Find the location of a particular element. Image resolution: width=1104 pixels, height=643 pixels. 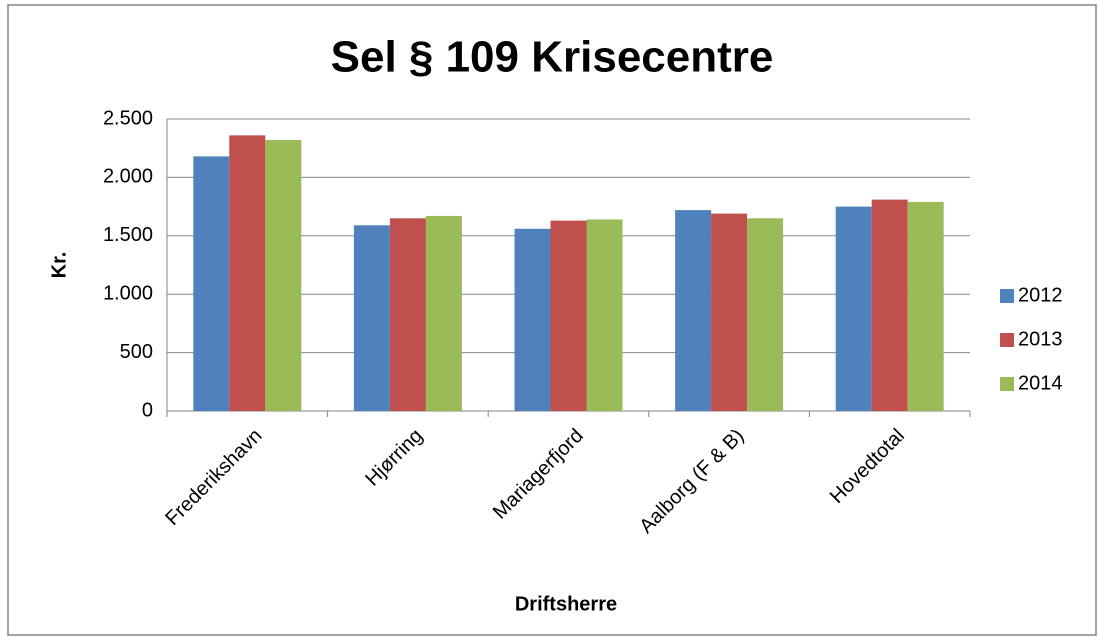

y-tick-label: 1.000 is located at coordinates (128, 293).